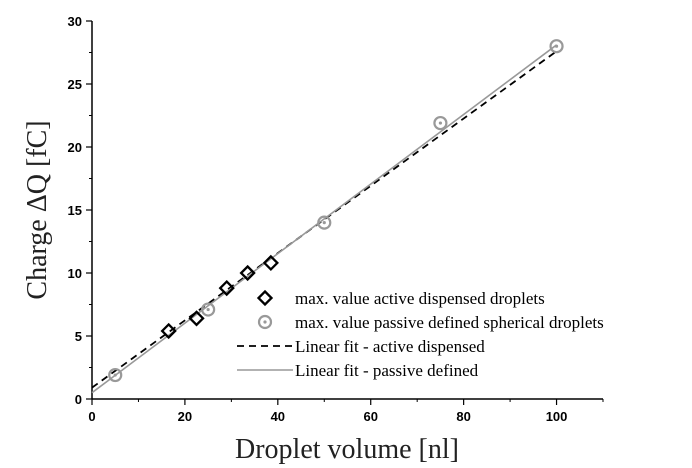 The height and width of the screenshot is (468, 692). What do you see at coordinates (75, 21) in the screenshot?
I see `y-tick-label: 30` at bounding box center [75, 21].